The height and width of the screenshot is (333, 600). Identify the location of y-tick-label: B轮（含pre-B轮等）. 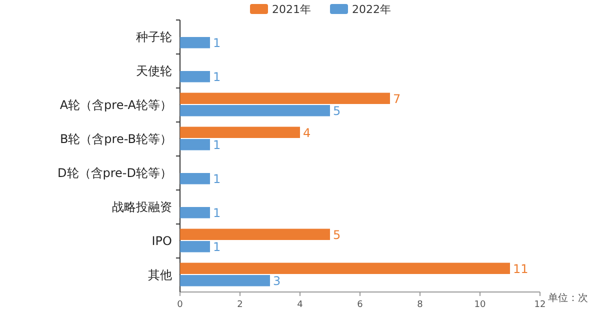
(116, 139).